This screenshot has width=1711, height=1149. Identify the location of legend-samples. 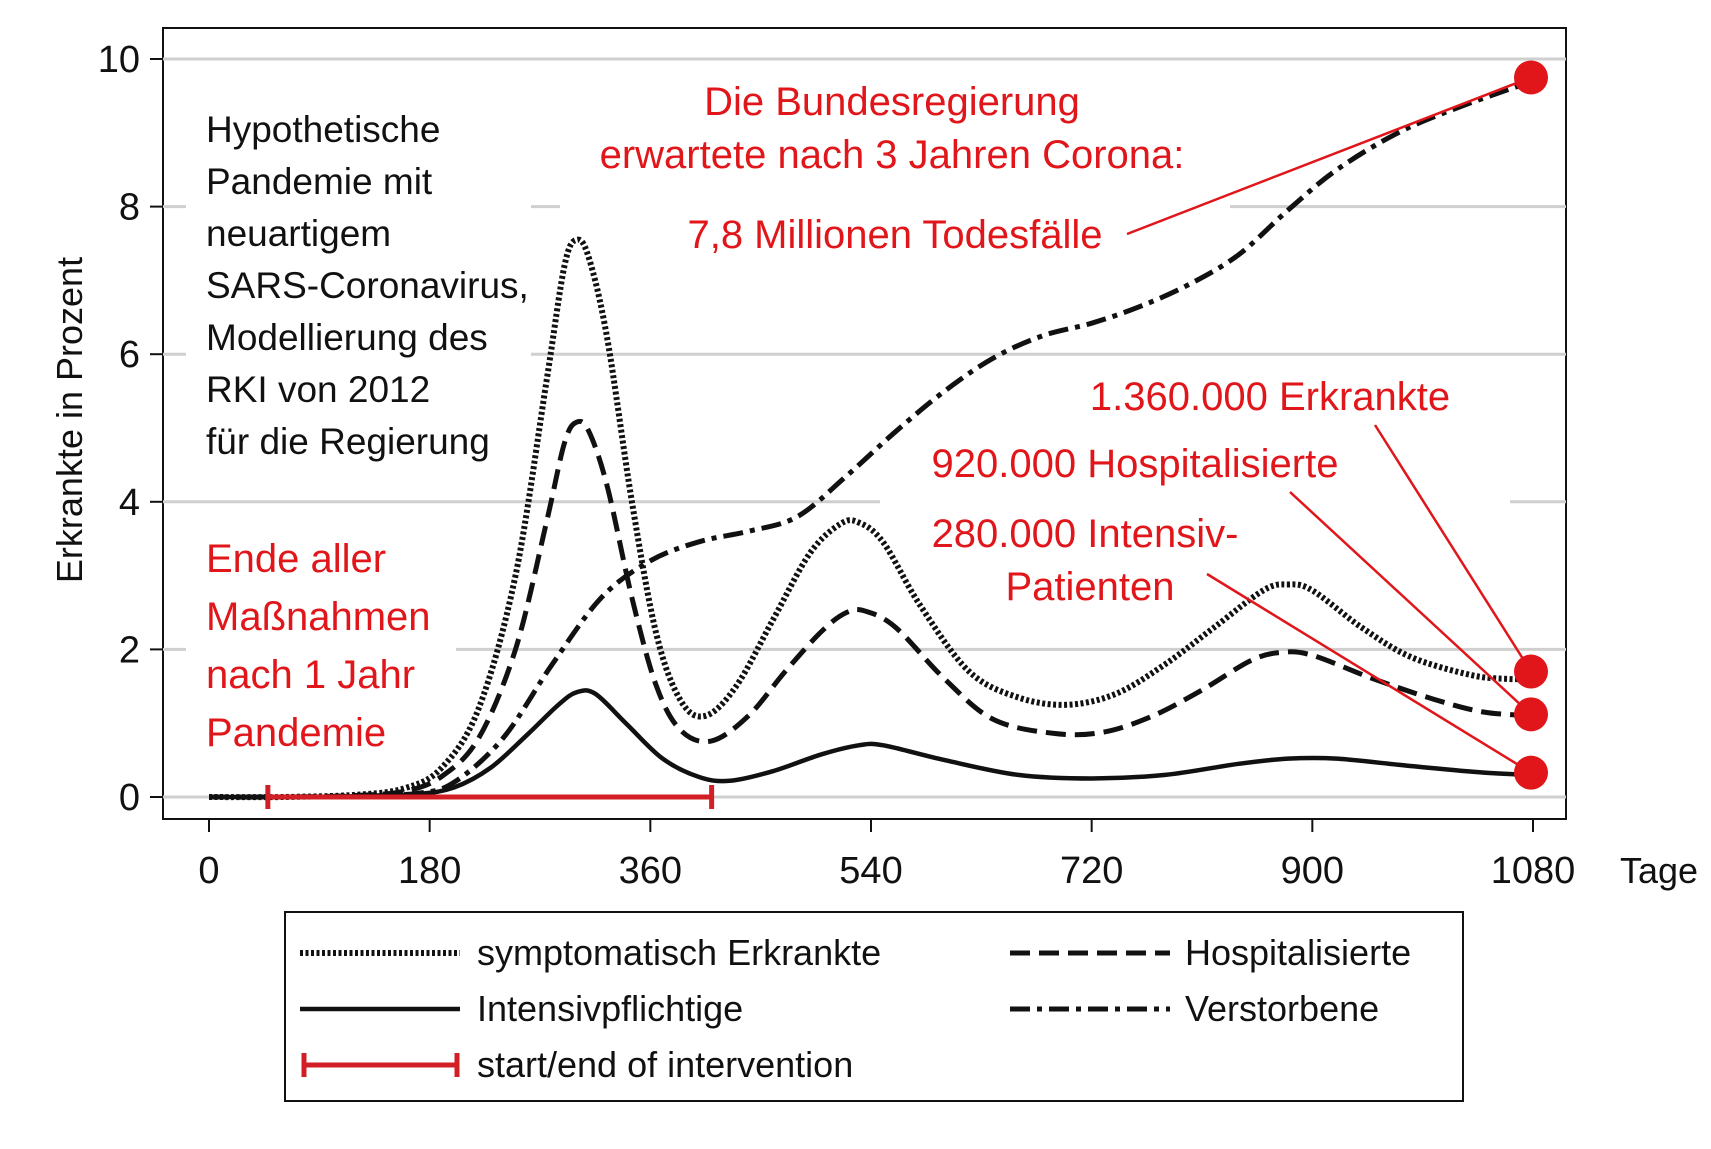
(735, 1013).